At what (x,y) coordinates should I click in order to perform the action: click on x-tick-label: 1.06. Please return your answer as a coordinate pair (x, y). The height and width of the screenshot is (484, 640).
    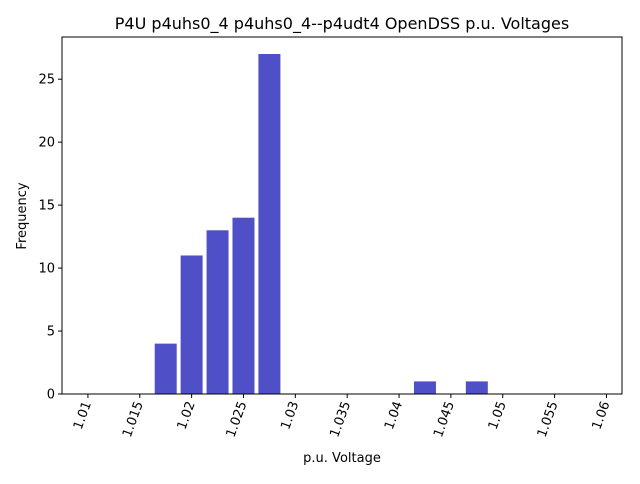
    Looking at the image, I should click on (601, 415).